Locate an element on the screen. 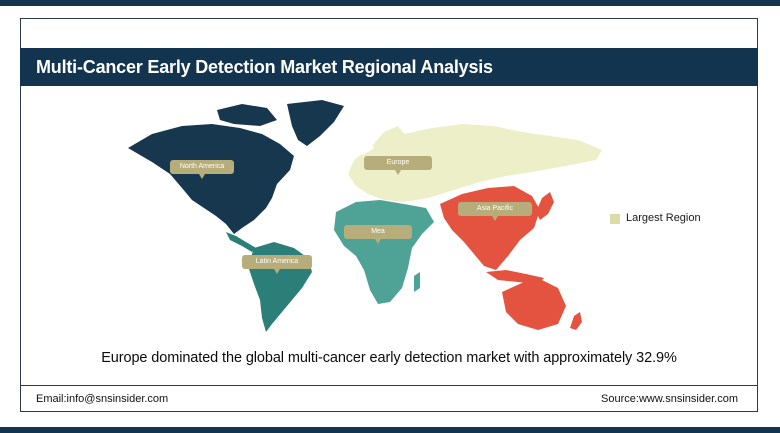  region-asia-pacific is located at coordinates (490, 228).